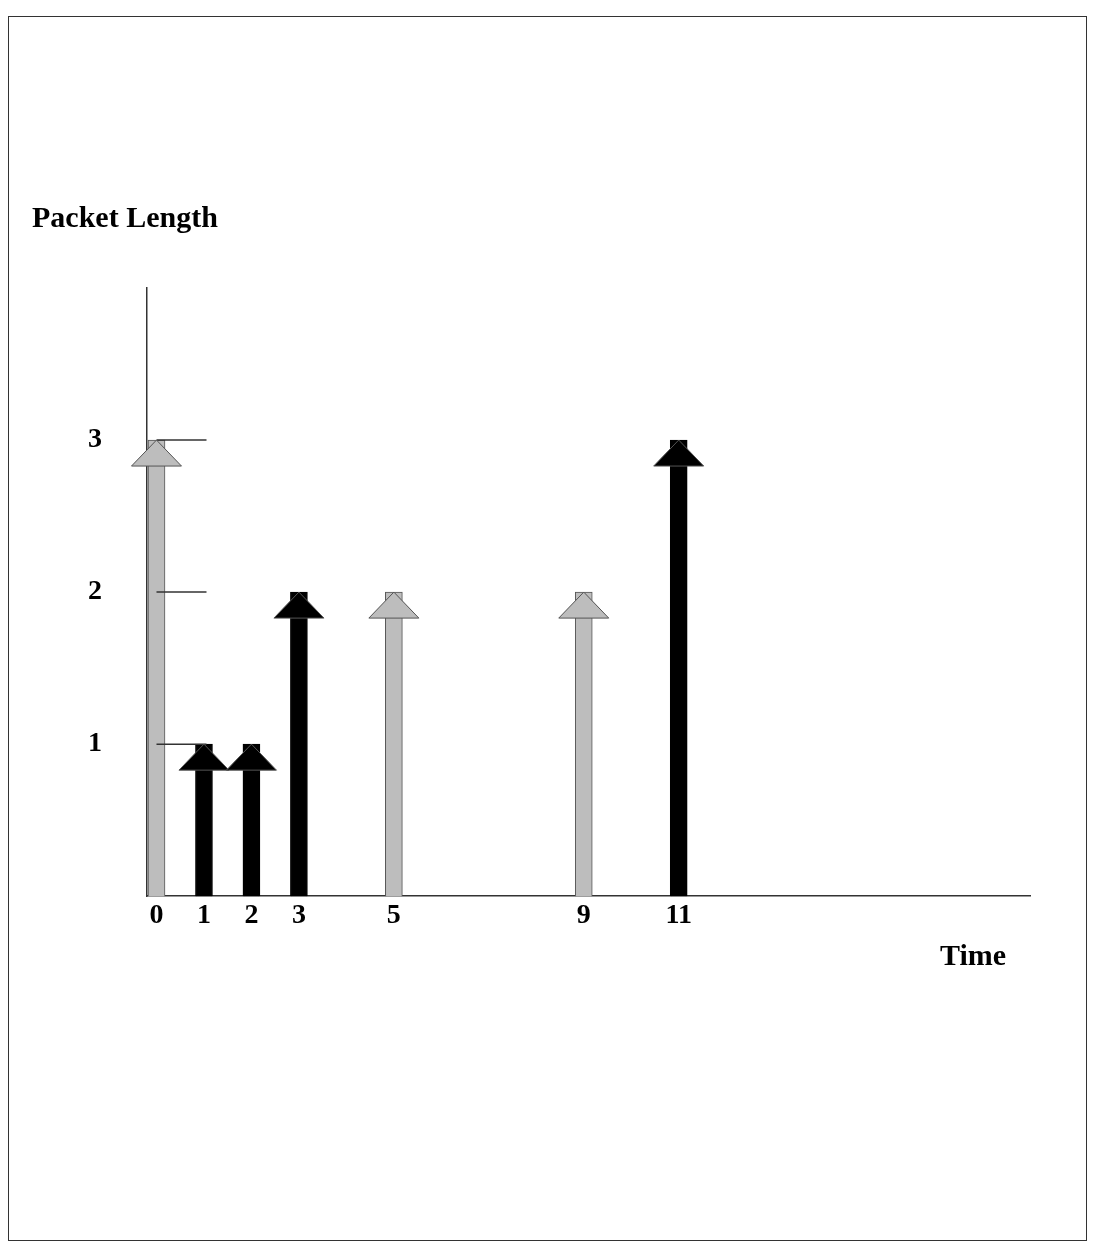  What do you see at coordinates (203, 914) in the screenshot?
I see `x-tick-label: 1` at bounding box center [203, 914].